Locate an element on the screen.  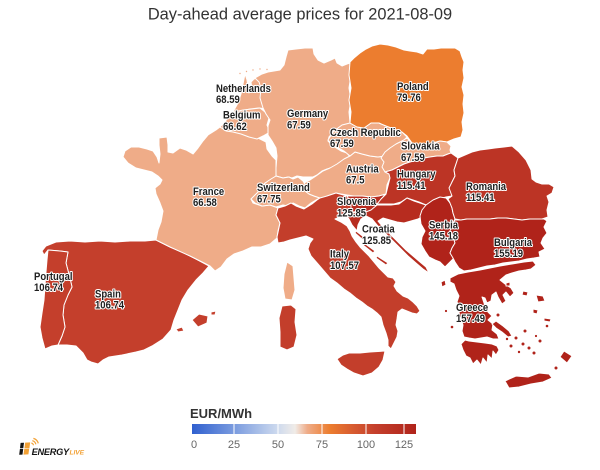
svg-text: Italy is located at coordinates (339, 255).